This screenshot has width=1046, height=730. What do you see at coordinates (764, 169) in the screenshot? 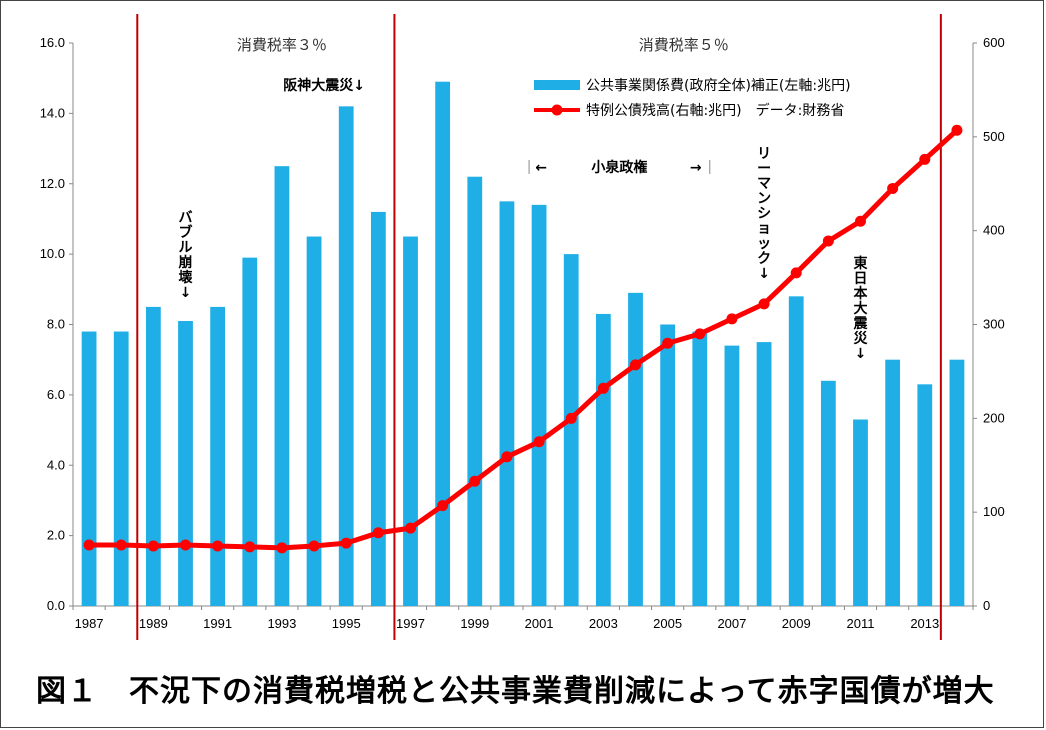
I see `annotation-lehman: ー` at bounding box center [764, 169].